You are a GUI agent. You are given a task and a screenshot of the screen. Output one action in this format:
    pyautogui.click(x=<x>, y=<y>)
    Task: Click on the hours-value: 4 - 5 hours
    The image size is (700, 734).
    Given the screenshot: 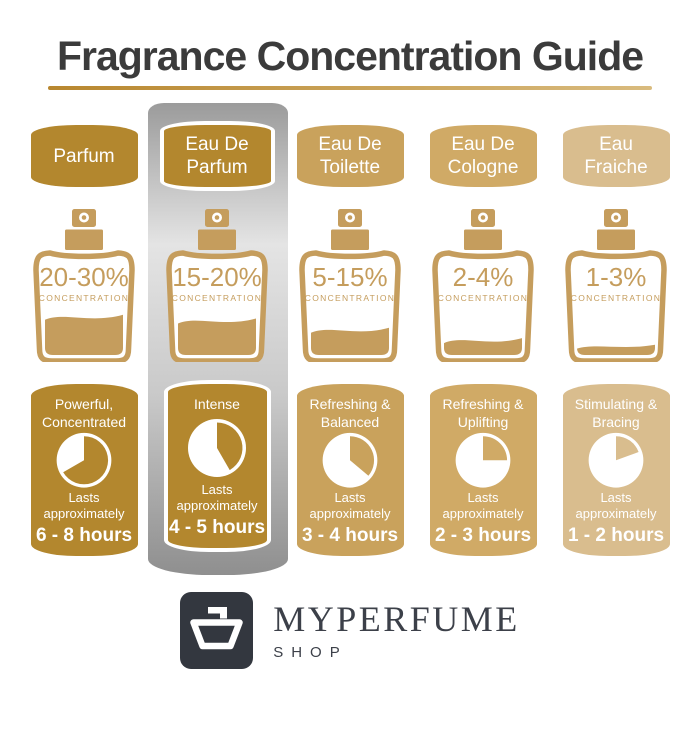 What is the action you would take?
    pyautogui.click(x=217, y=528)
    